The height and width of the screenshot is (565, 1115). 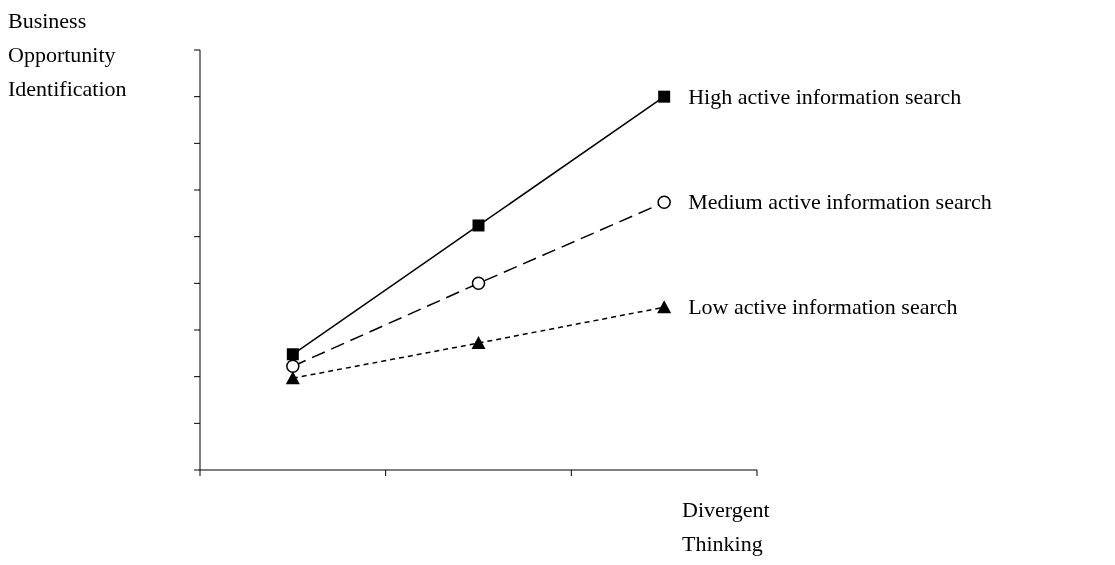 I want to click on series-label: Medium active information search, so click(x=840, y=202).